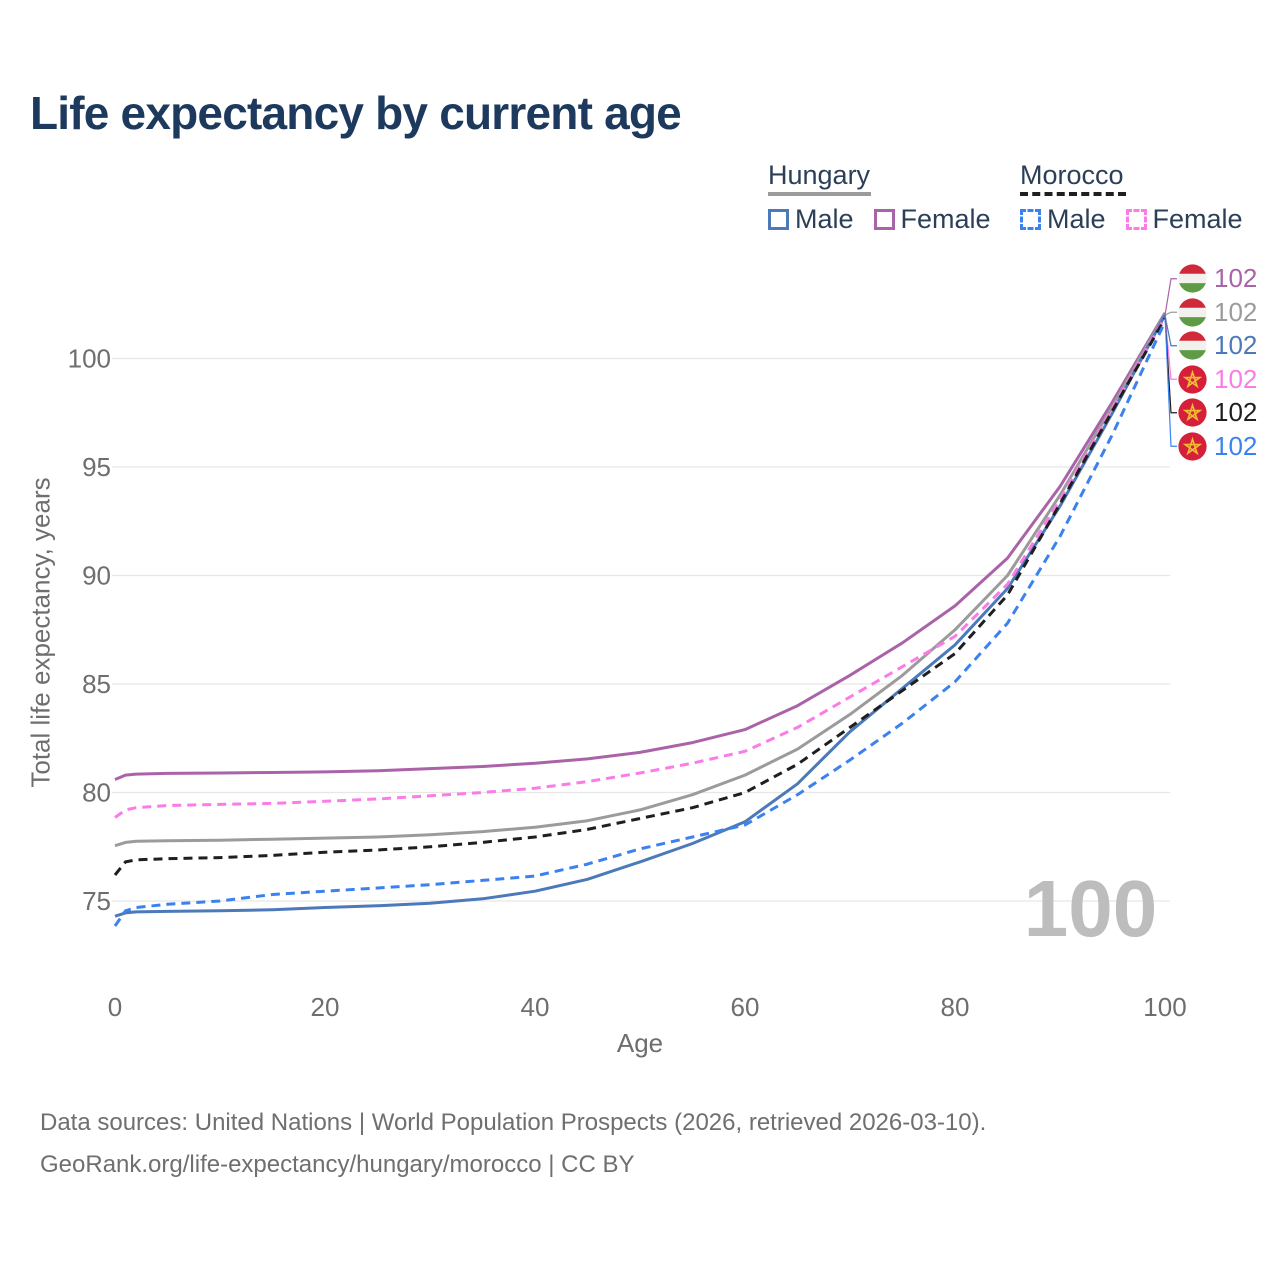  What do you see at coordinates (1072, 175) in the screenshot?
I see `legend-country-label-morocco: Morocco` at bounding box center [1072, 175].